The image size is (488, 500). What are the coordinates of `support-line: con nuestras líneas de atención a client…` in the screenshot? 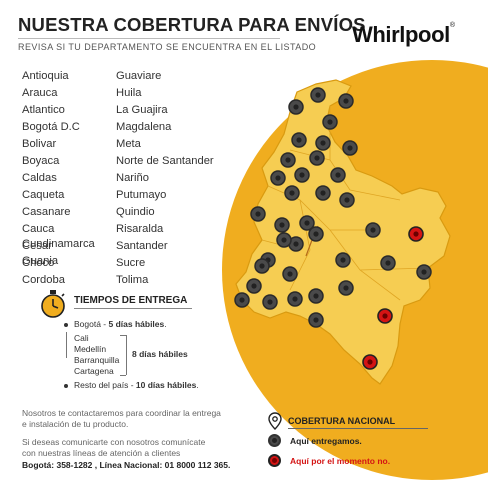 It's located at (101, 452).